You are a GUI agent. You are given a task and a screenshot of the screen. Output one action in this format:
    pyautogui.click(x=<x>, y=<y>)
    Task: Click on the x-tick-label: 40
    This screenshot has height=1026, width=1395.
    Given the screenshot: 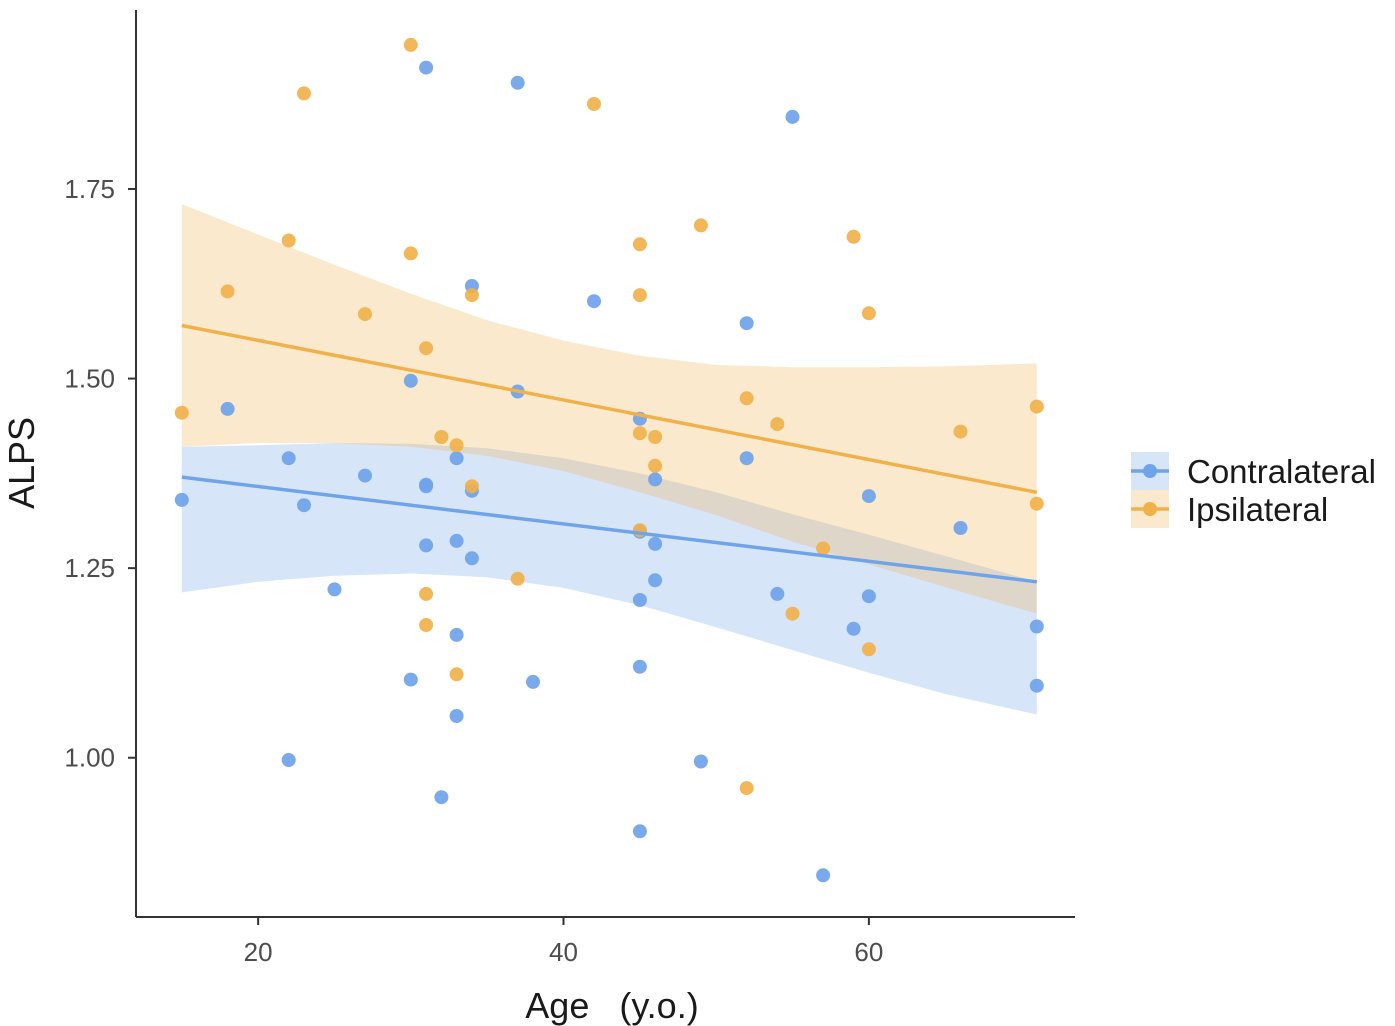 What is the action you would take?
    pyautogui.click(x=563, y=952)
    